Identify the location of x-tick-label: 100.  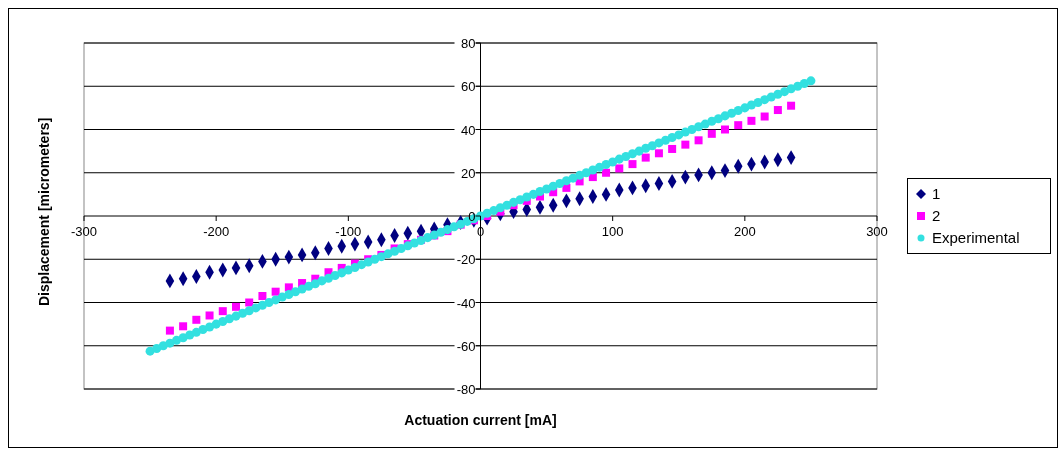
(612, 231).